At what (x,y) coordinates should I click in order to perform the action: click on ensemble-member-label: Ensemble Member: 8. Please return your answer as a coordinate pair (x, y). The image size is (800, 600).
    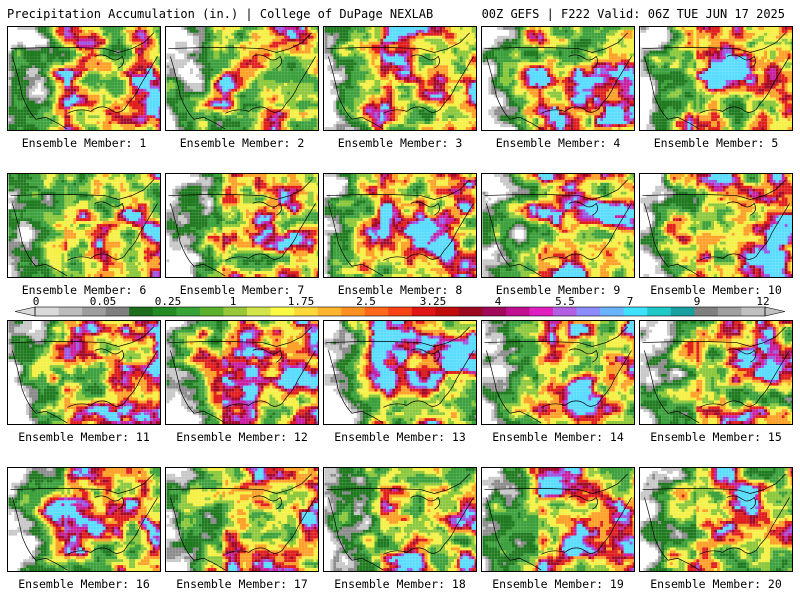
    Looking at the image, I should click on (400, 290).